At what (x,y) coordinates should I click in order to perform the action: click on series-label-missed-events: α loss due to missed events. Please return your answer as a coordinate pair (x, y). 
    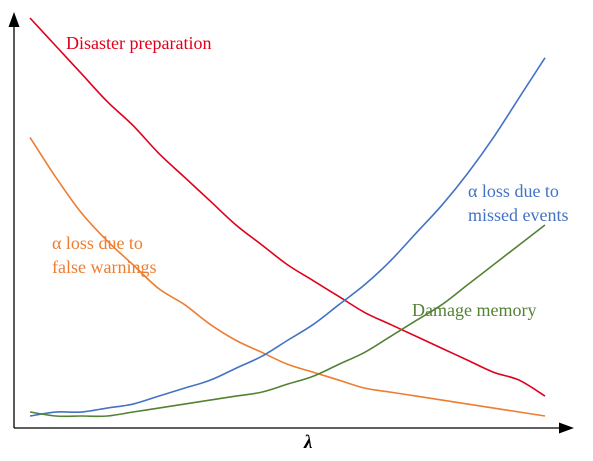
    Looking at the image, I should click on (518, 203).